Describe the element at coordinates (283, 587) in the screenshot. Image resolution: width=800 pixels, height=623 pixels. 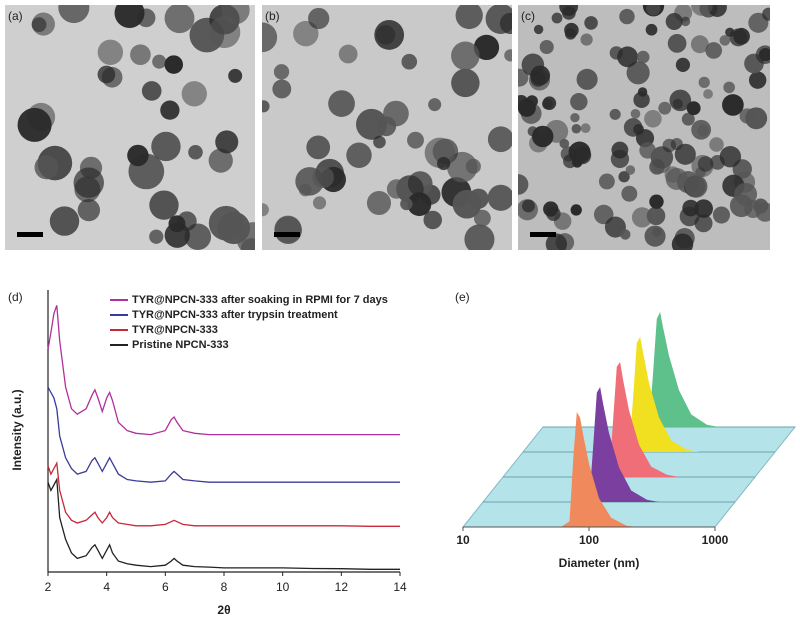
I see `x-tick-label: 10` at that location.